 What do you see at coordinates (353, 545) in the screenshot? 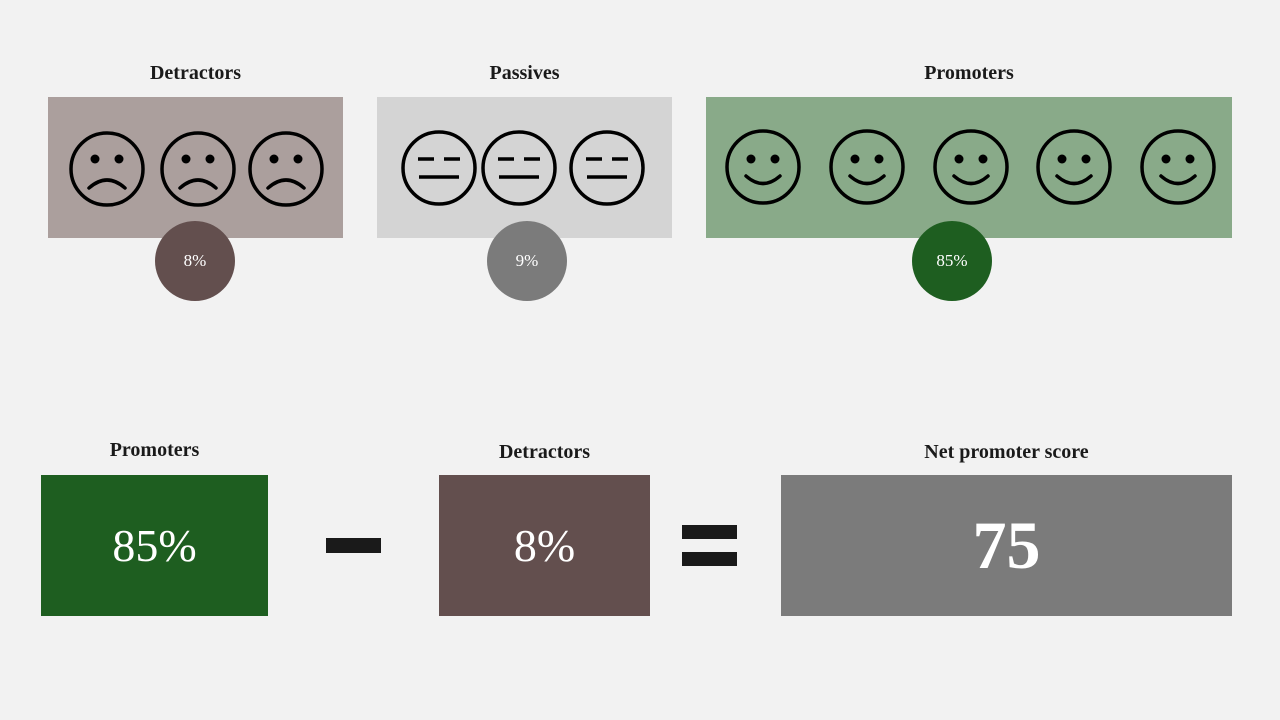
I see `minus-icon` at bounding box center [353, 545].